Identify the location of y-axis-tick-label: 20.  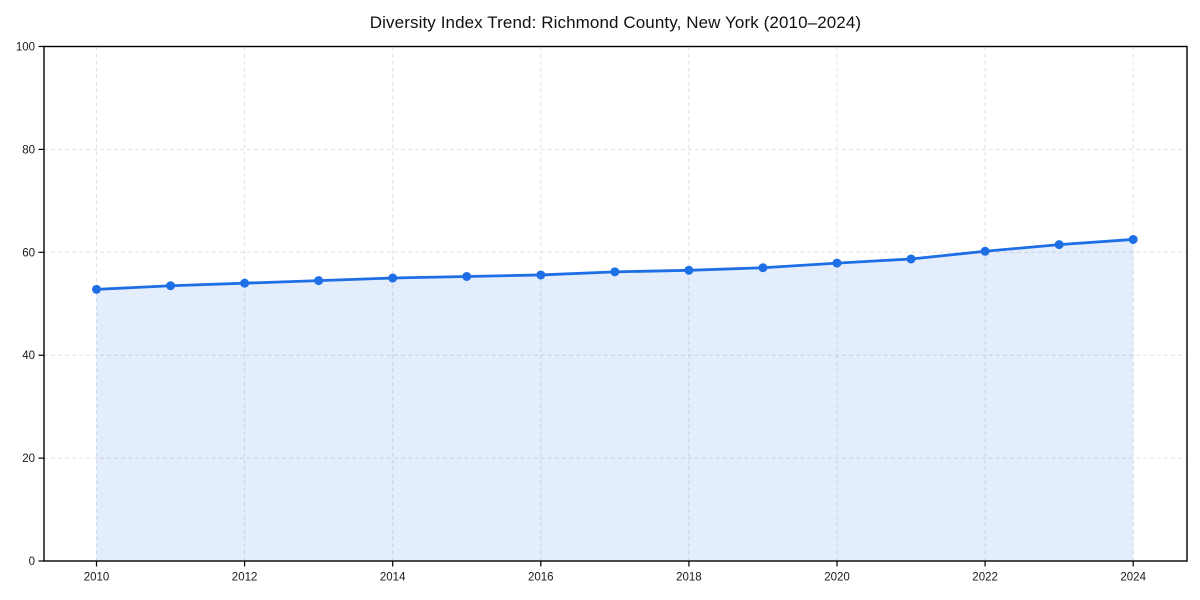
(28, 459).